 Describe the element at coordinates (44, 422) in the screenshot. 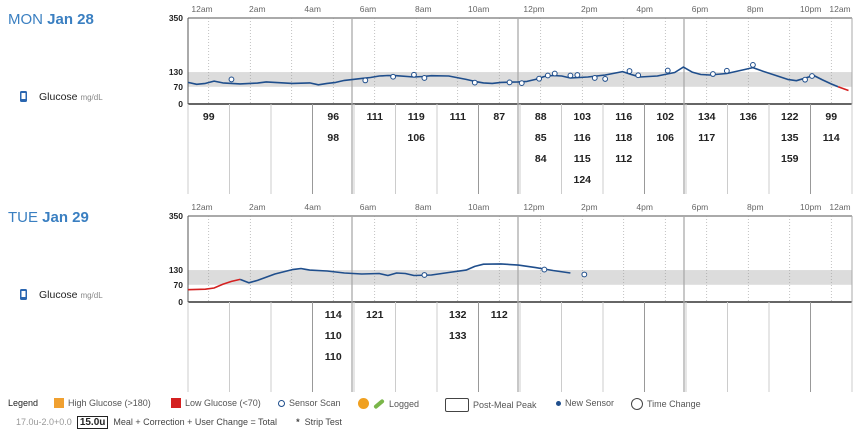

I see `dose-example-parts: 17.0u-2.0+0.0` at that location.